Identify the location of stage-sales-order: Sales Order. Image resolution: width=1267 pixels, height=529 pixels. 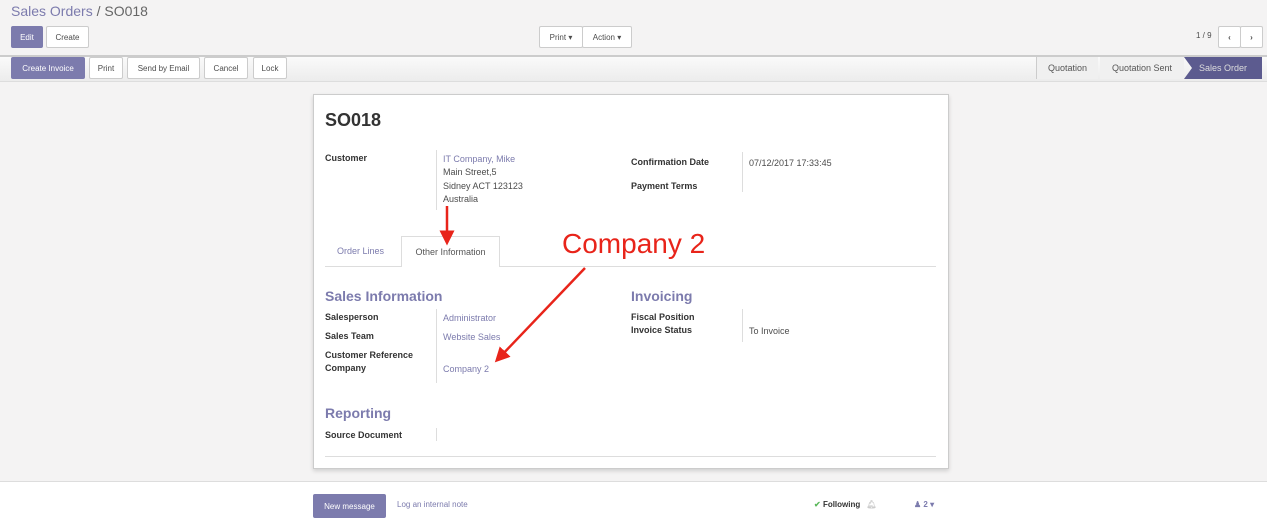
(1223, 68).